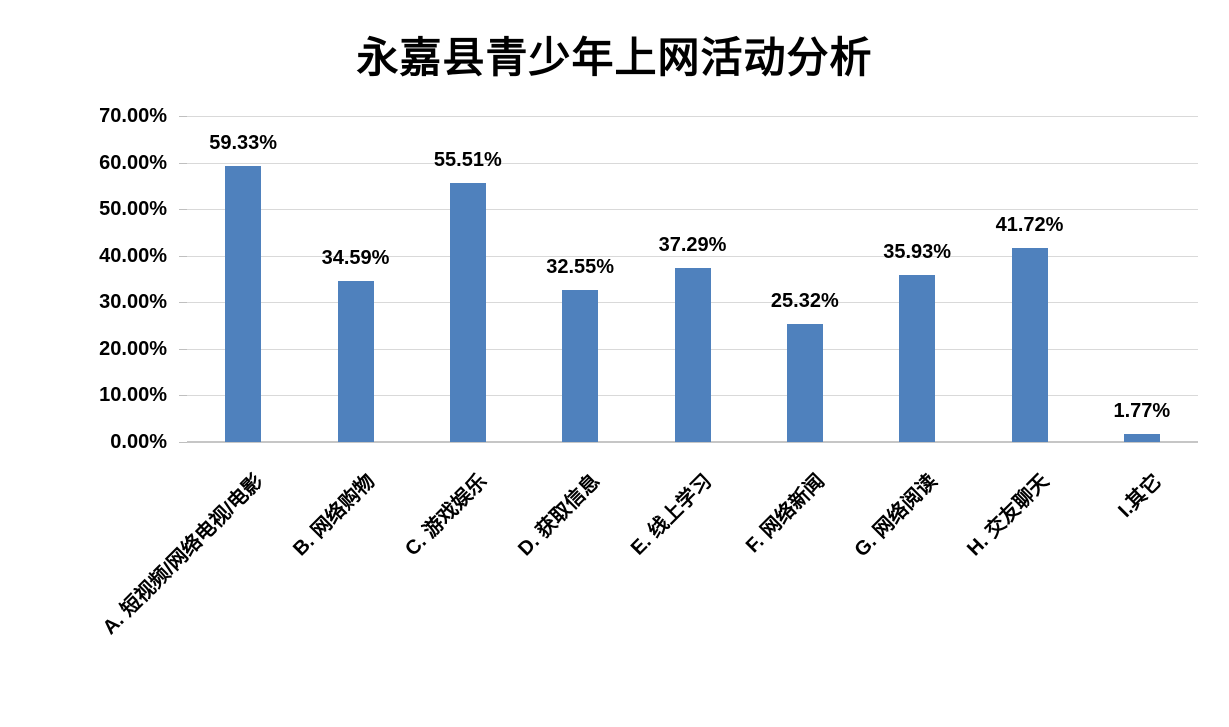 This screenshot has width=1229, height=727. I want to click on y-tick-label: 60.00%, so click(133, 162).